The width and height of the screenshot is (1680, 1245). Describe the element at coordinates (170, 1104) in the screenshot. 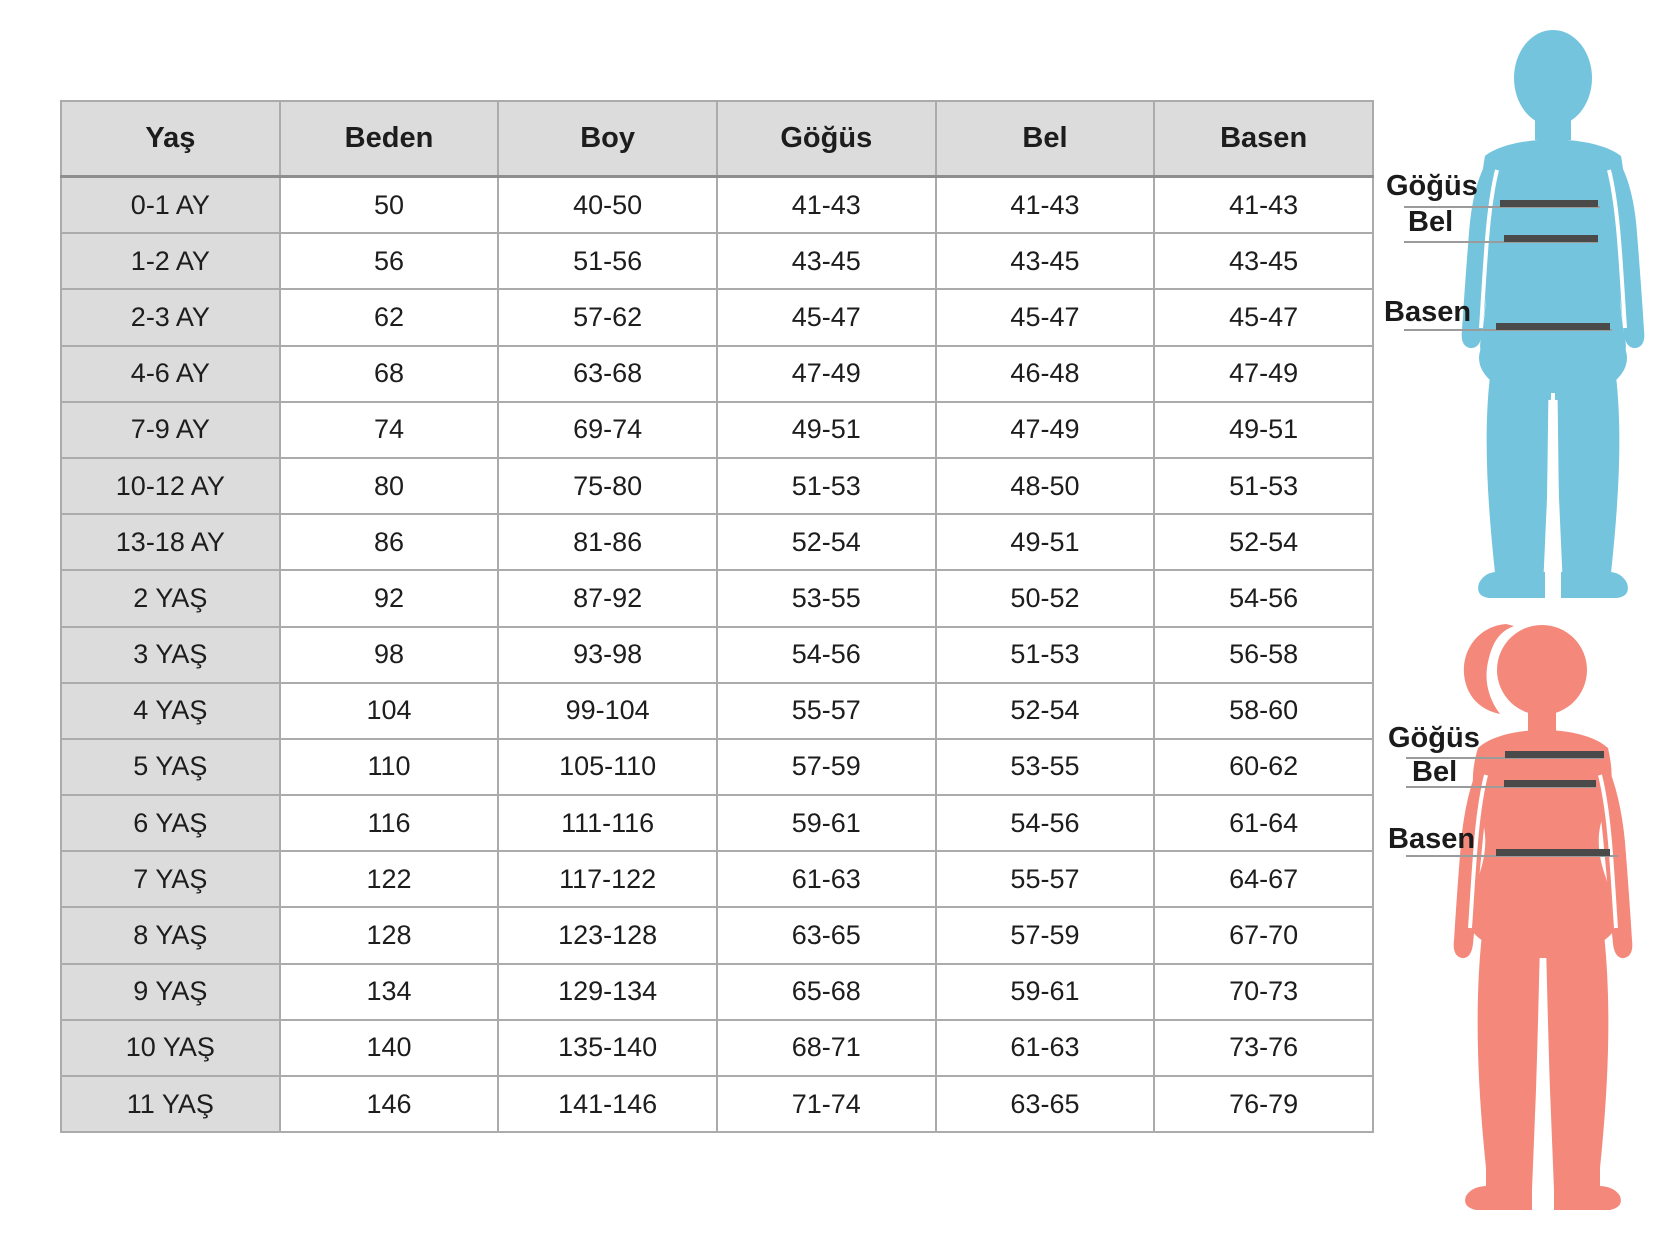

I see `row-label-cell: 11 YAŞ` at that location.